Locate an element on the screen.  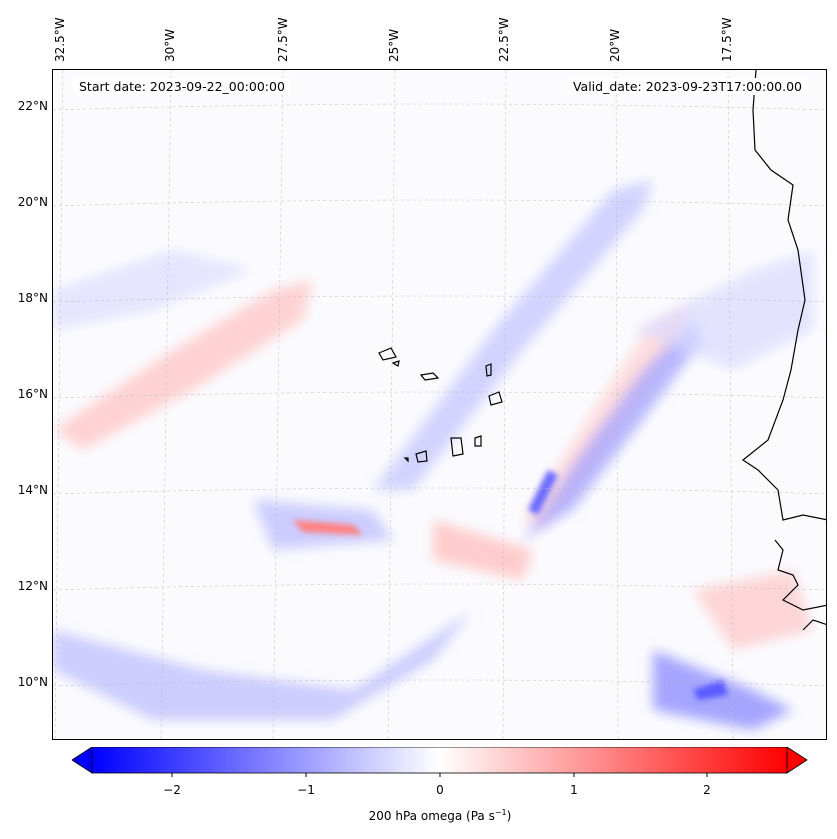
valid-date-label: Valid_date: 2023-09-23T17:00:00.00 is located at coordinates (687, 86).